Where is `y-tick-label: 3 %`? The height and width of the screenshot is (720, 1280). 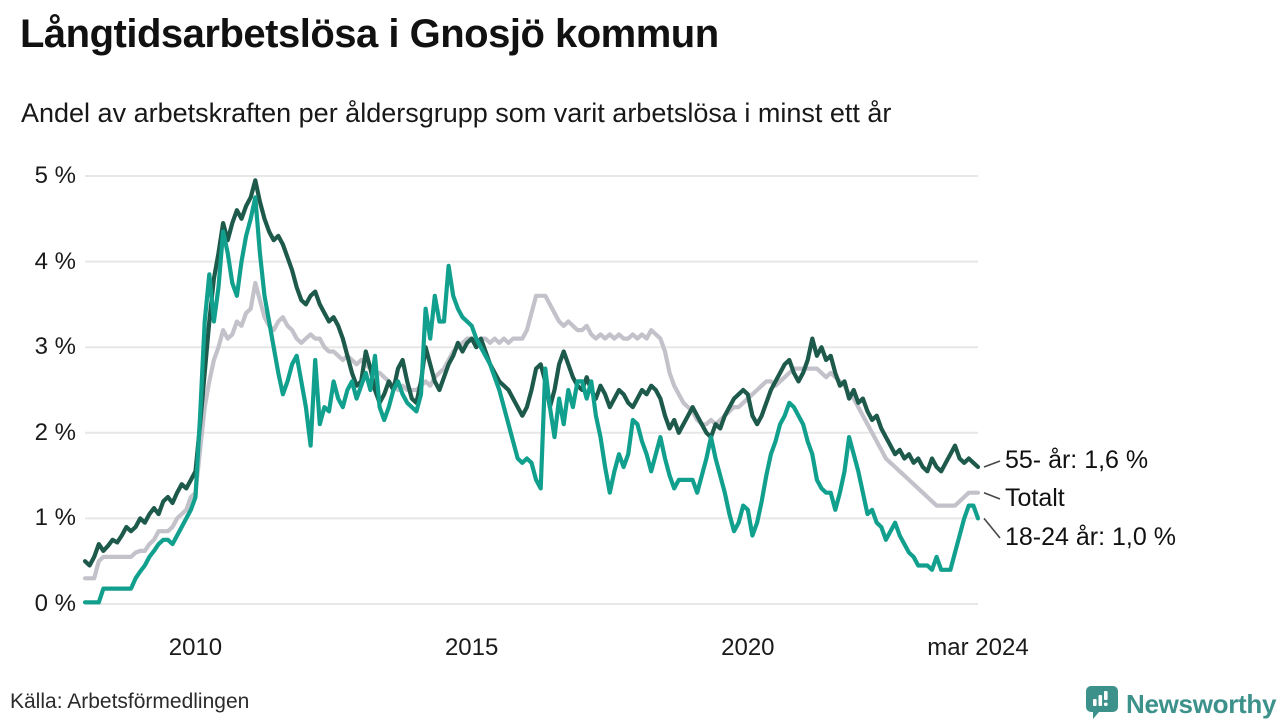
y-tick-label: 3 % is located at coordinates (55, 347).